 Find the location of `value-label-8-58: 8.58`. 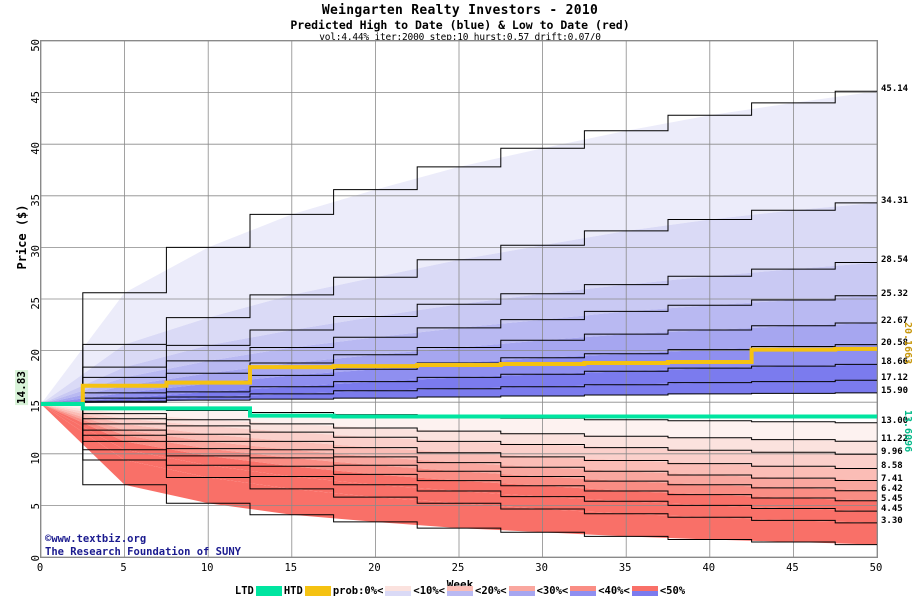

value-label-8-58: 8.58 is located at coordinates (892, 466).